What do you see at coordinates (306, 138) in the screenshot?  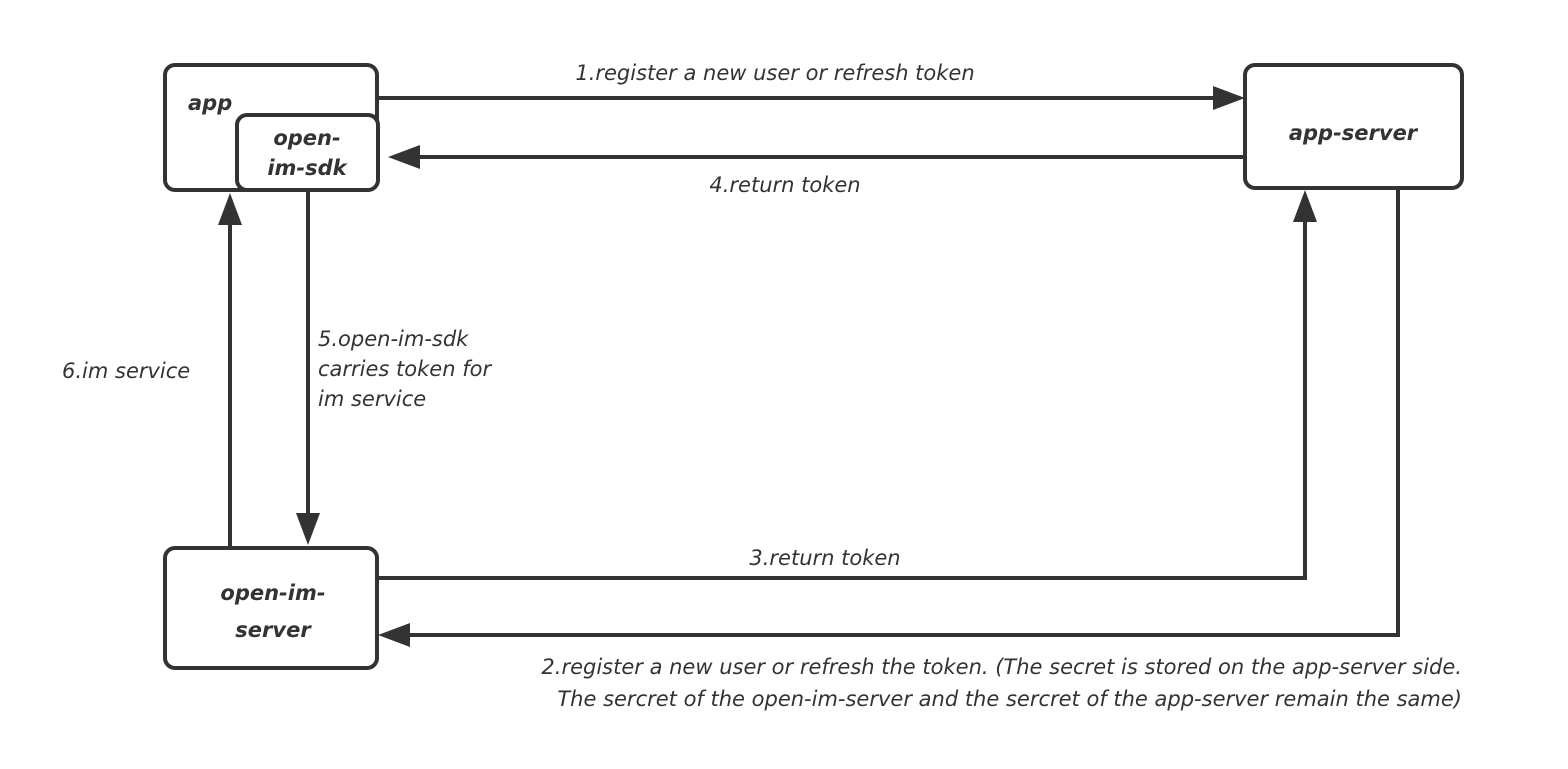 I see `sdk-label-1: open-` at bounding box center [306, 138].